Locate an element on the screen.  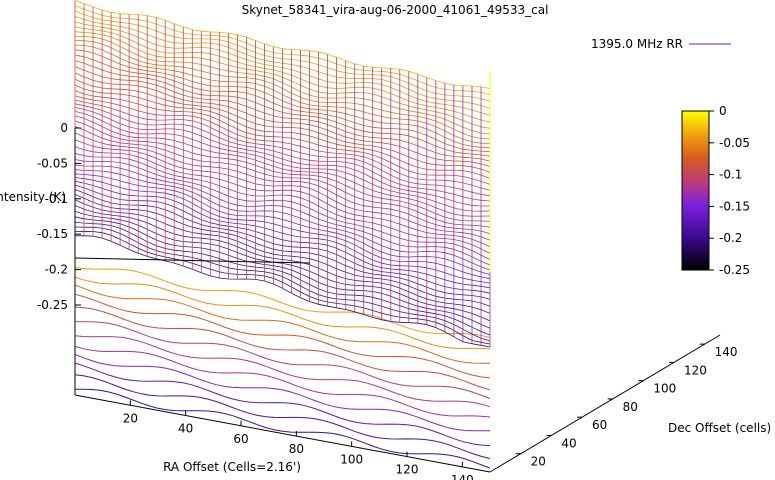
legend: 1395.0 MHz RR is located at coordinates (661, 44).